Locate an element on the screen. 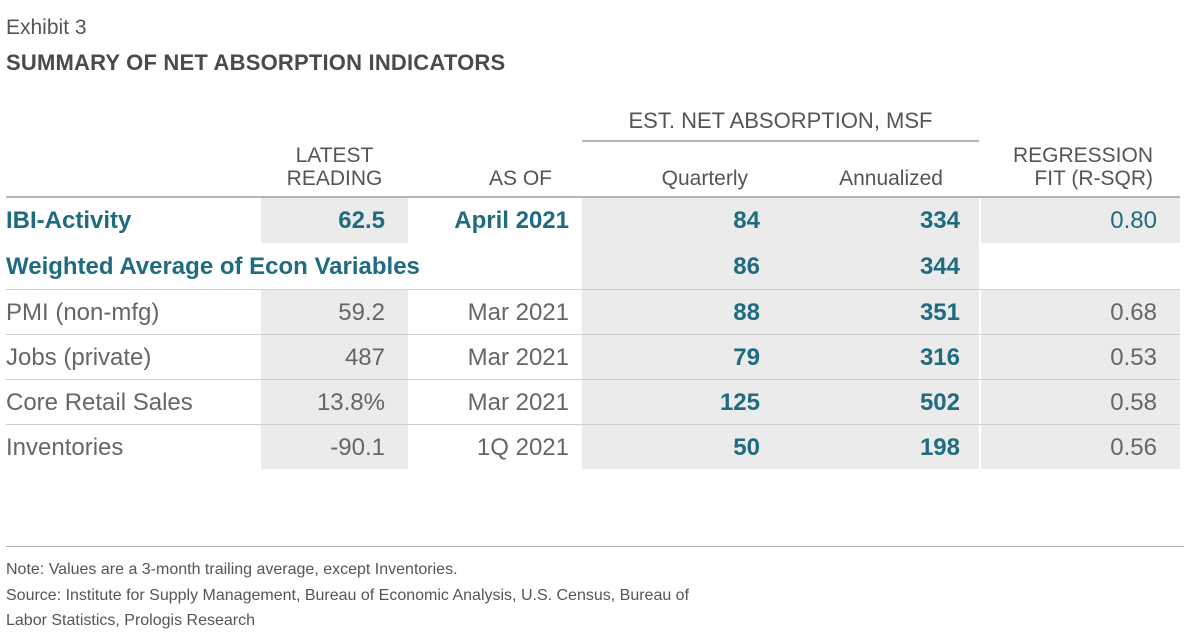 Image resolution: width=1200 pixels, height=634 pixels. latest-reading: 487 is located at coordinates (364, 357).